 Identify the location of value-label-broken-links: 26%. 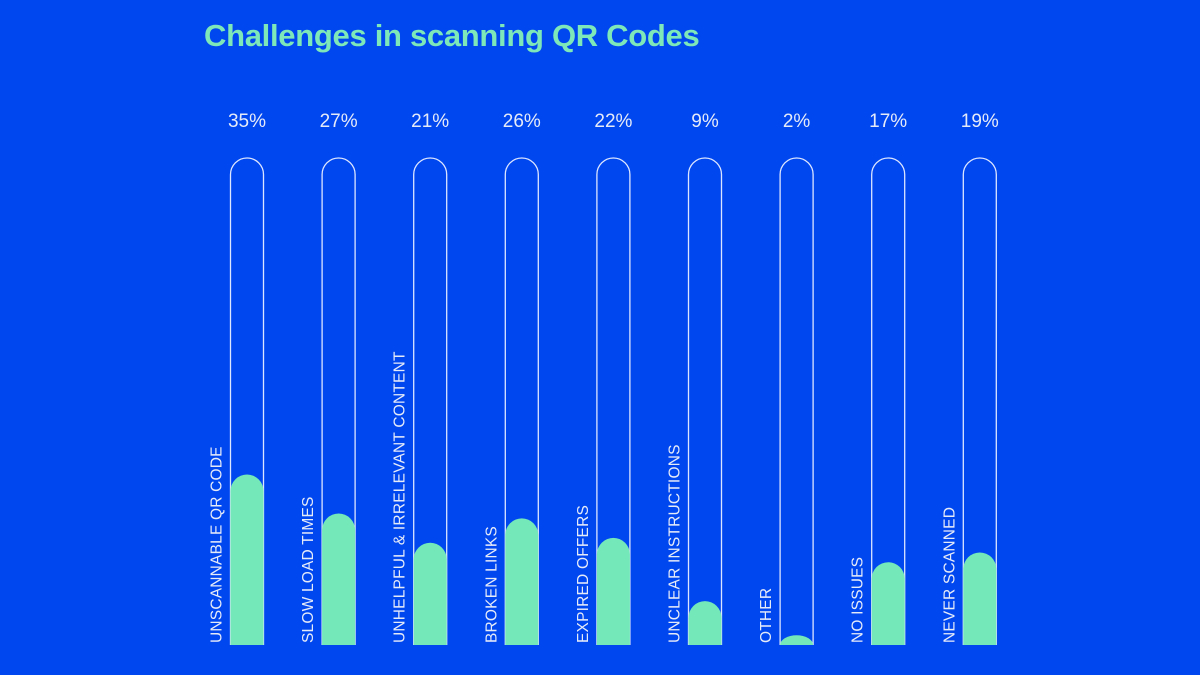
(522, 121).